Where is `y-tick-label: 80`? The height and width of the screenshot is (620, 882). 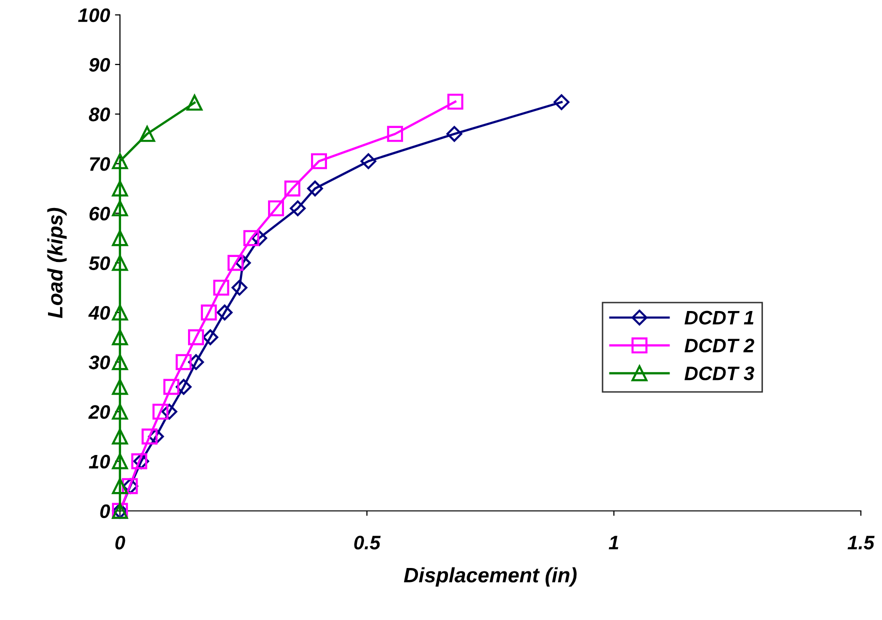
y-tick-label: 80 is located at coordinates (99, 115).